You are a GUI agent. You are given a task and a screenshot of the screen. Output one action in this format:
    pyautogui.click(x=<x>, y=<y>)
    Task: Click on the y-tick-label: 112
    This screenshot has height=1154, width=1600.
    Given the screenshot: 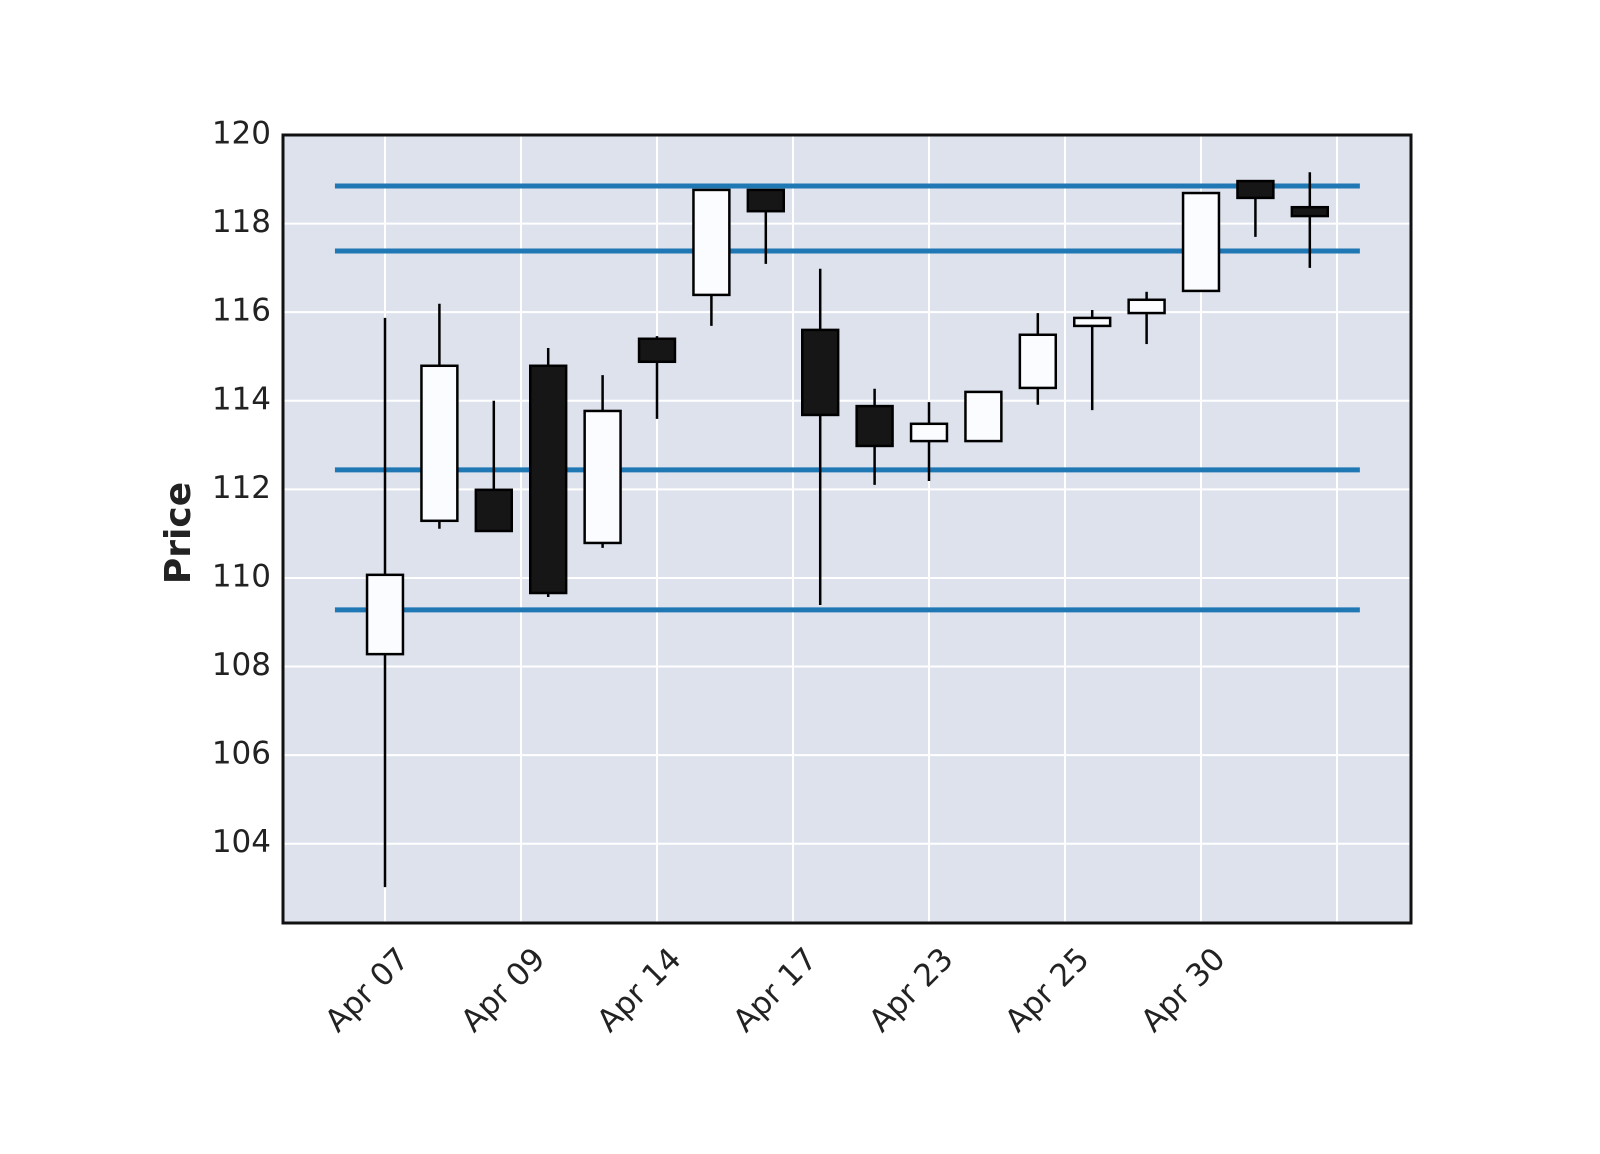 What is the action you would take?
    pyautogui.click(x=241, y=488)
    